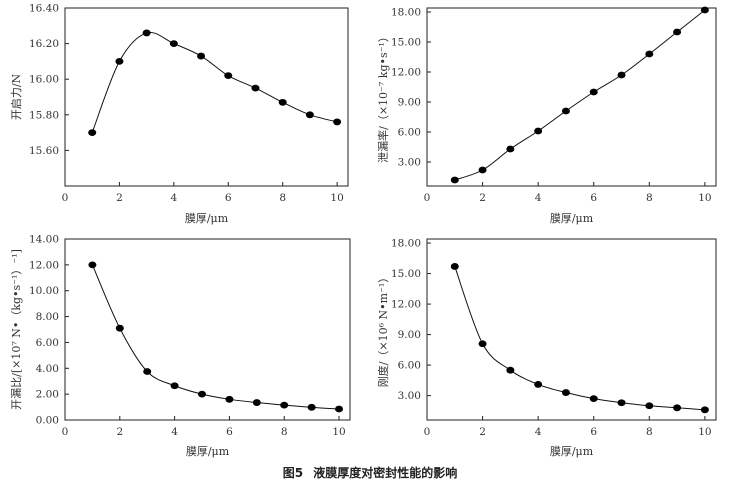 This screenshot has width=740, height=485. Describe the element at coordinates (16, 96) in the screenshot. I see `y-axis-label: 开启力/N` at that location.